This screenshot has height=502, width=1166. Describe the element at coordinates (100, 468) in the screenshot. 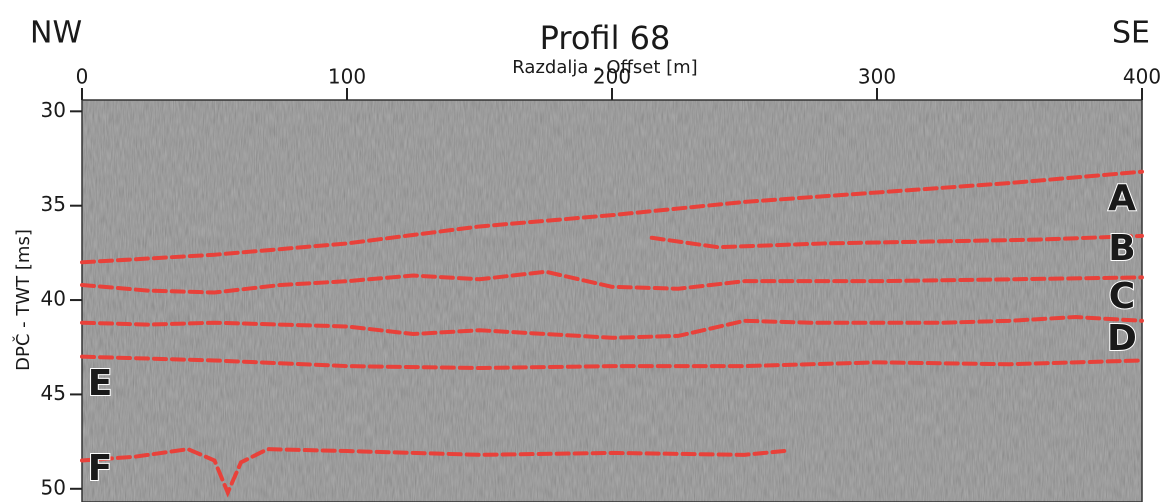

I see `unit-label: F` at that location.